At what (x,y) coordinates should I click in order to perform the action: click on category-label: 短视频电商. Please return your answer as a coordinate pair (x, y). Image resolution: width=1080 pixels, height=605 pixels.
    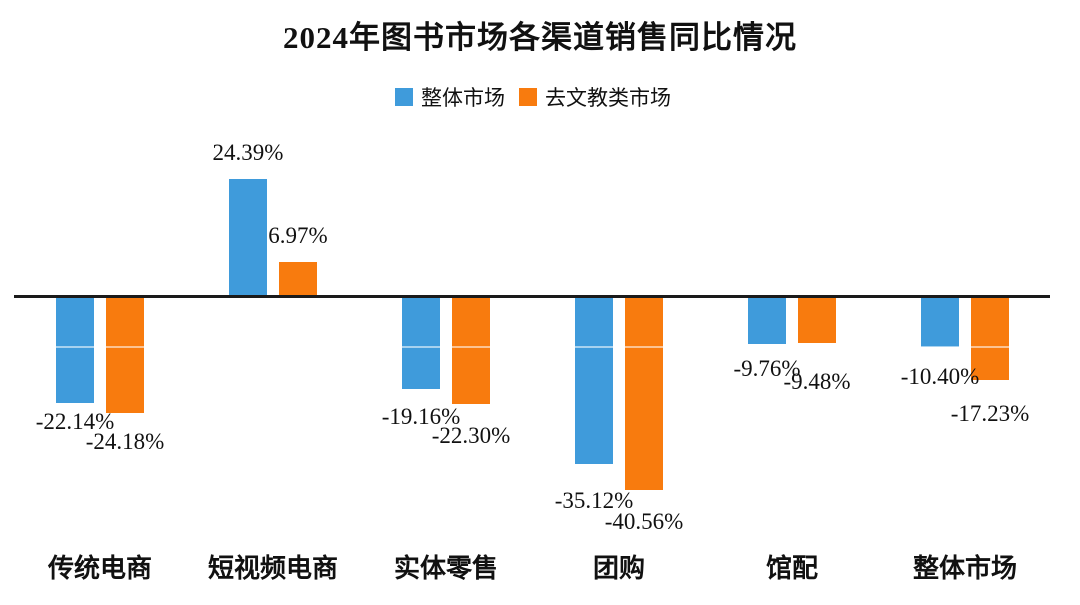
    Looking at the image, I should click on (273, 568).